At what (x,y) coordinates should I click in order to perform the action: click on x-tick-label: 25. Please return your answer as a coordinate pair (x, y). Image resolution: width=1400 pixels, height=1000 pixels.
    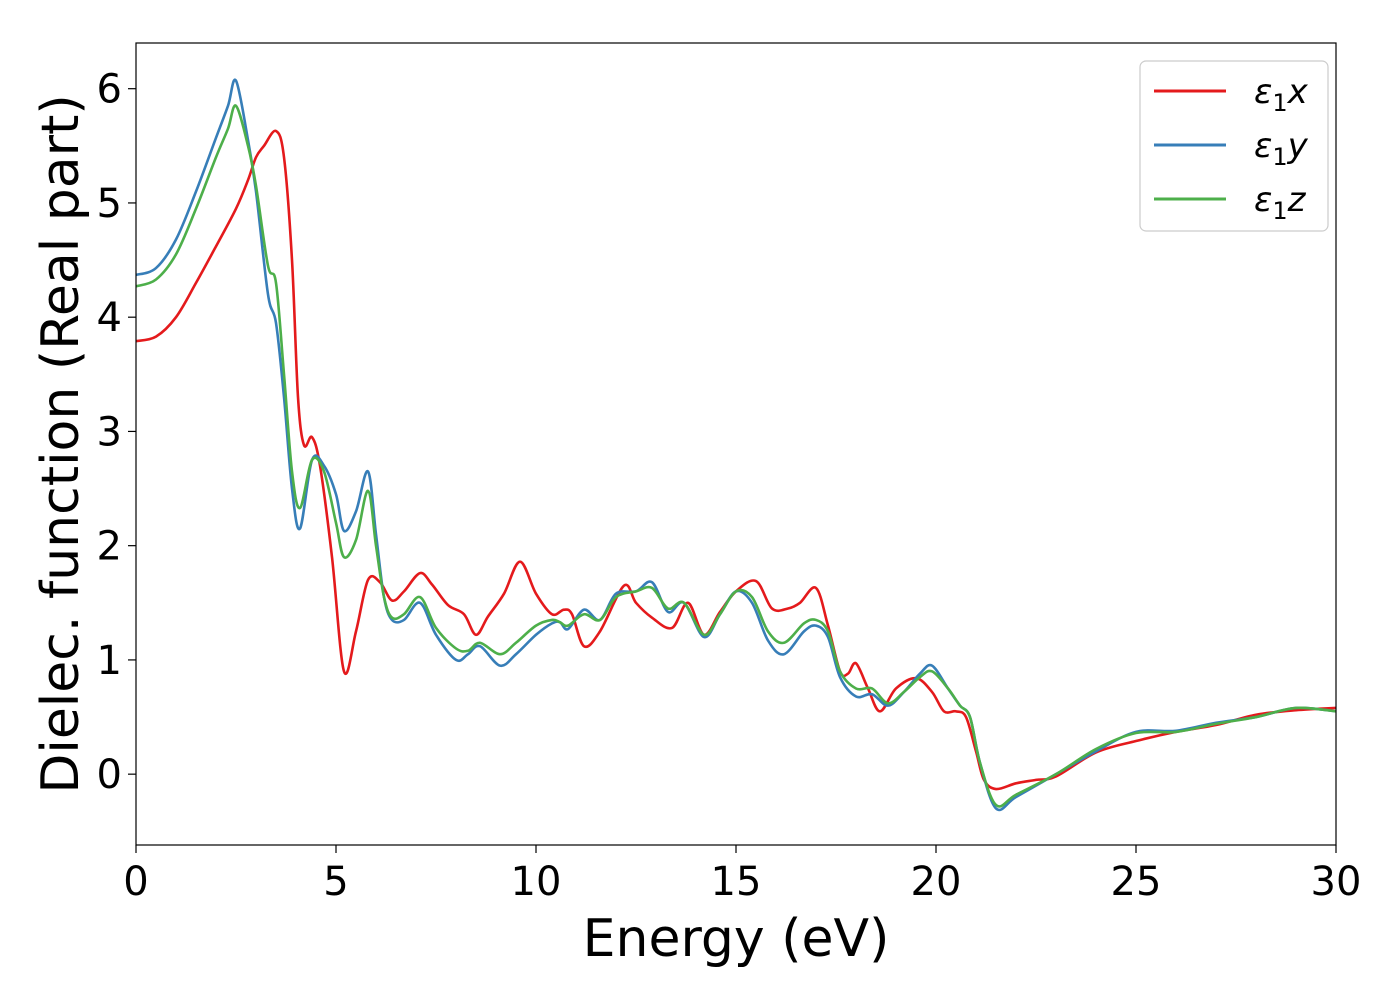
    Looking at the image, I should click on (1136, 882).